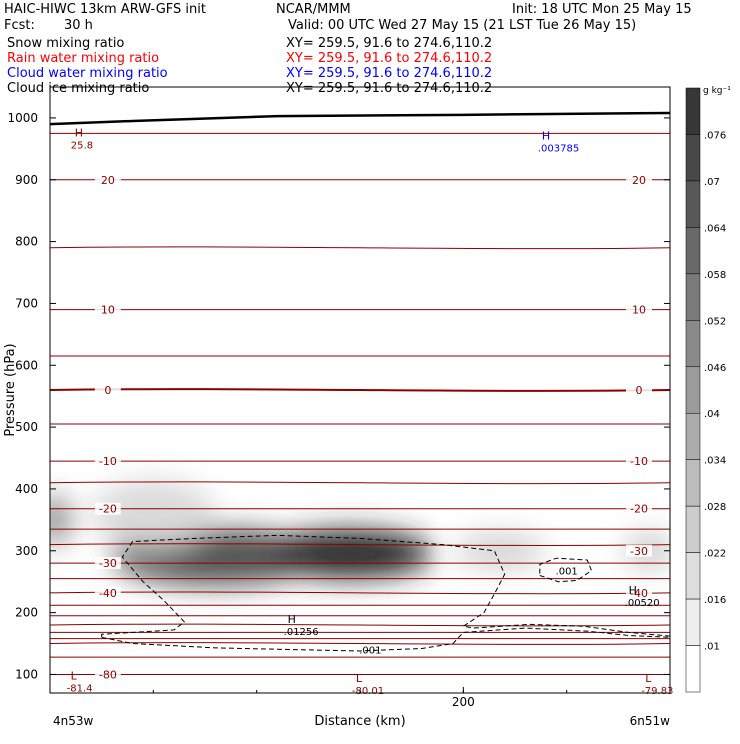  What do you see at coordinates (78, 88) in the screenshot?
I see `field-name: Cloud ice mixing ratio` at bounding box center [78, 88].